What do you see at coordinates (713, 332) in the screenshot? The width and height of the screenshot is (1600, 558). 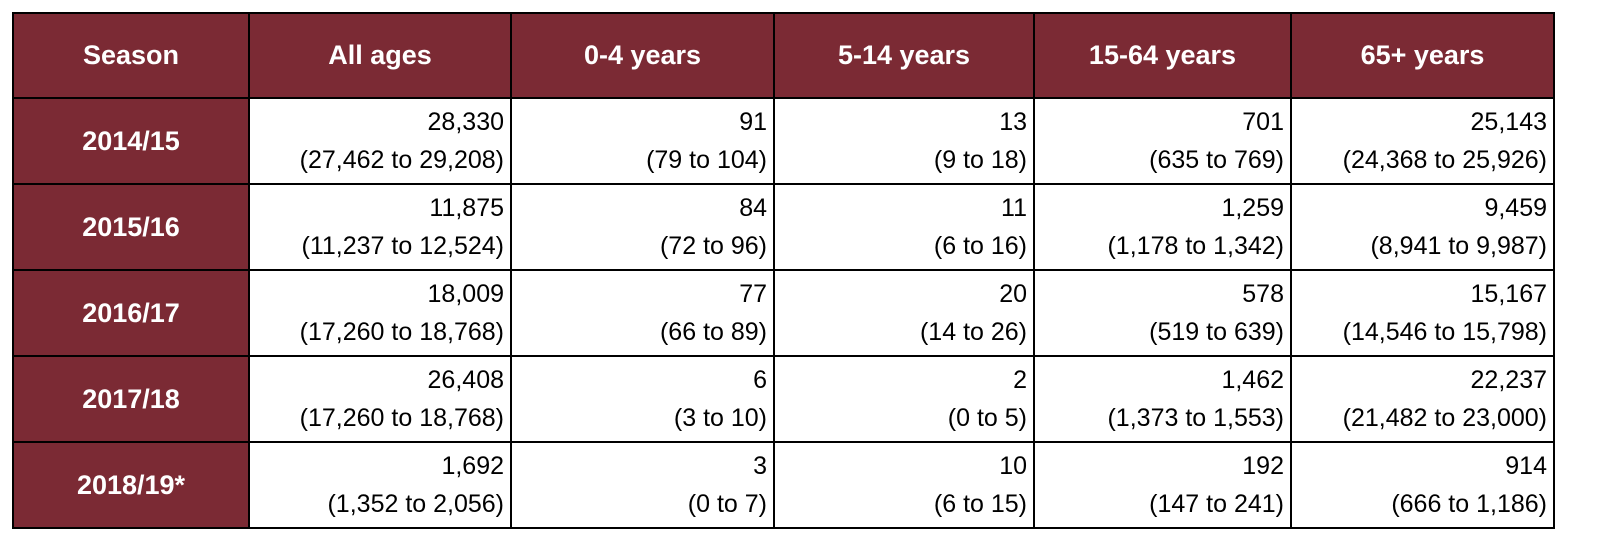 I see `confidence-interval: (66 to 89)` at bounding box center [713, 332].